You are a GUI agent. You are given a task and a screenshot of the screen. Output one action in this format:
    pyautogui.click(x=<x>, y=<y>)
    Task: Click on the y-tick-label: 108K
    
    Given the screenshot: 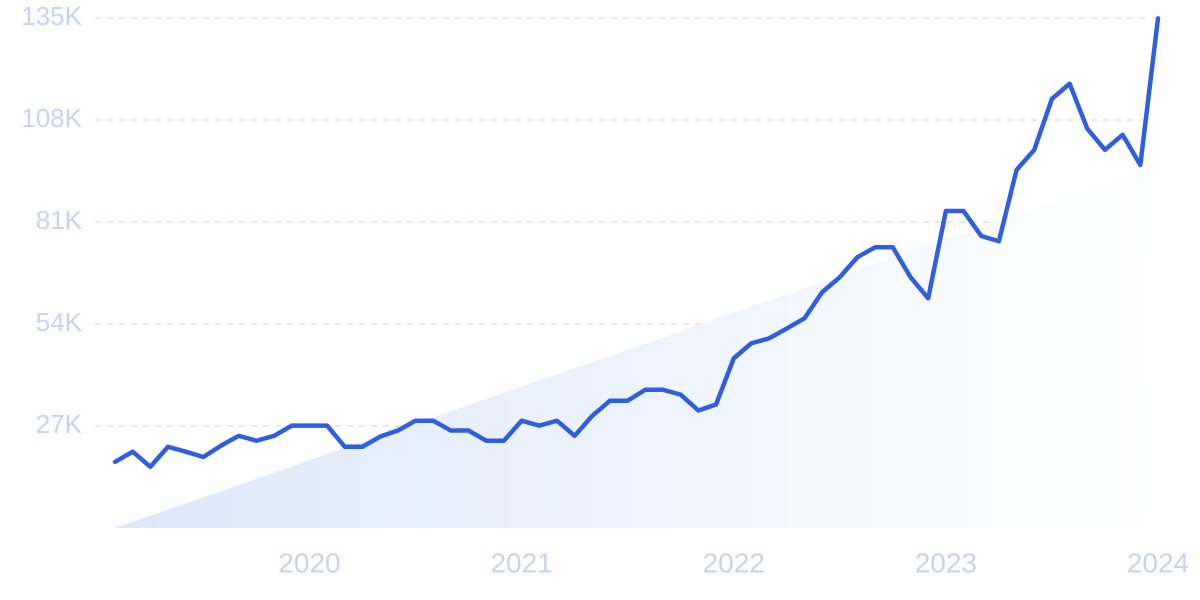 What is the action you would take?
    pyautogui.click(x=51, y=118)
    